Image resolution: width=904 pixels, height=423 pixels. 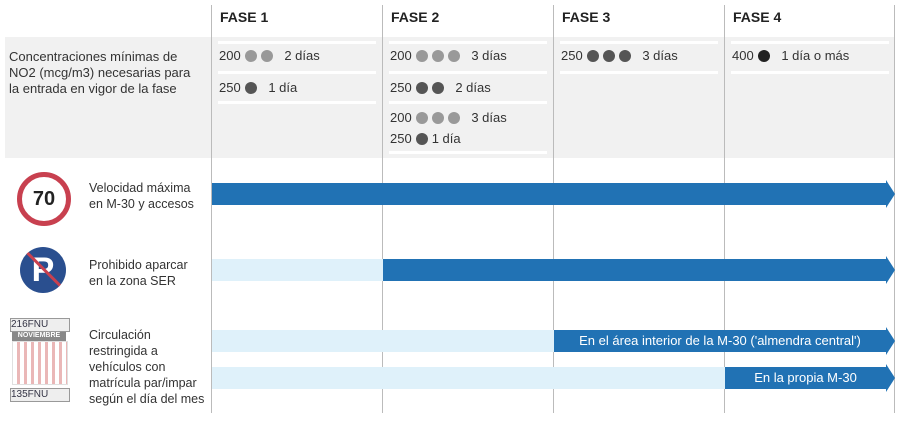 I want to click on threshold-f2d: 250 1 día, so click(x=425, y=138).